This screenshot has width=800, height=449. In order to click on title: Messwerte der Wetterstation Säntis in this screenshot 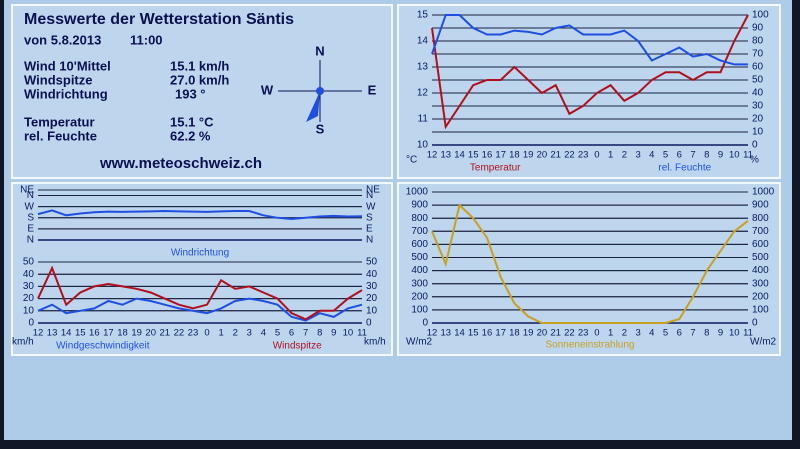, I will do `click(159, 19)`.